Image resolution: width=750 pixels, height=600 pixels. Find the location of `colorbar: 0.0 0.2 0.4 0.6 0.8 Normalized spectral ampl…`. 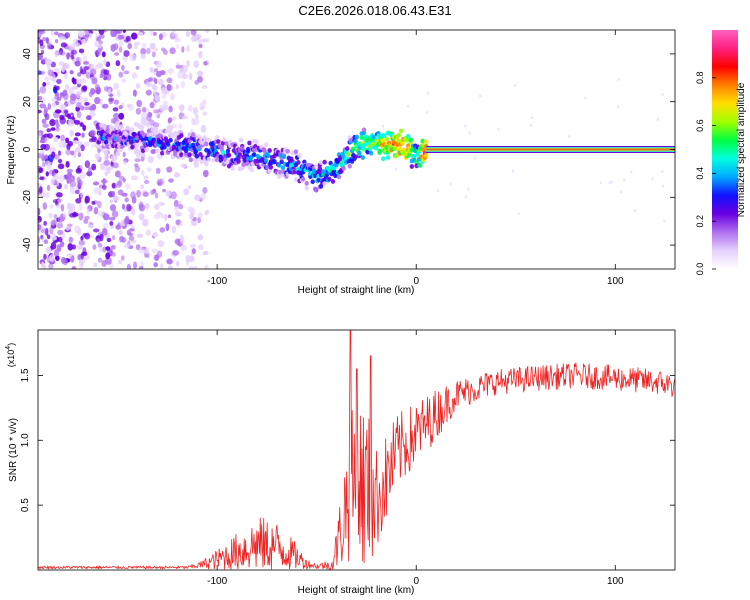

colorbar: 0.0 0.2 0.4 0.6 0.8 Normalized spectral ampl… is located at coordinates (721, 152).